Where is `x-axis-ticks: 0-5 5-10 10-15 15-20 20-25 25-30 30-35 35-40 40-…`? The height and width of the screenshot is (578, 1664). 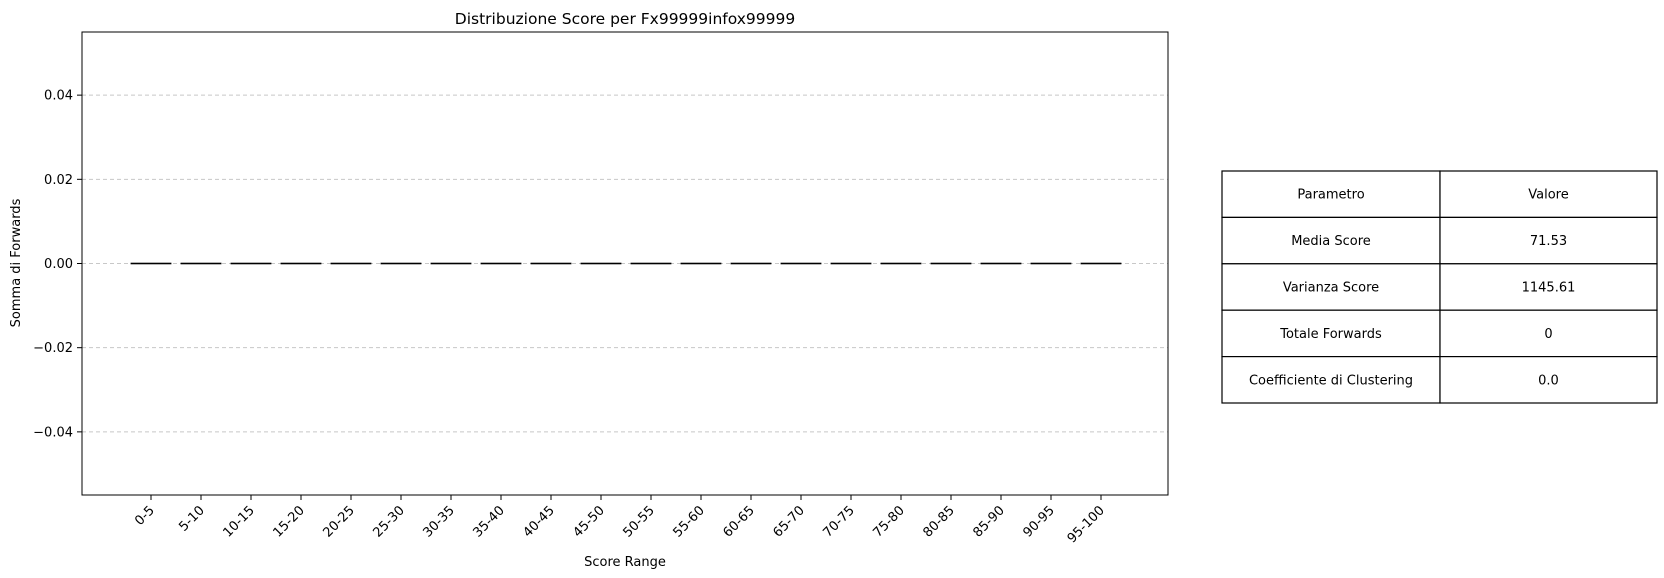 x-axis-ticks: 0-5 5-10 10-15 15-20 20-25 25-30 30-35 35-40 40-… is located at coordinates (620, 520).